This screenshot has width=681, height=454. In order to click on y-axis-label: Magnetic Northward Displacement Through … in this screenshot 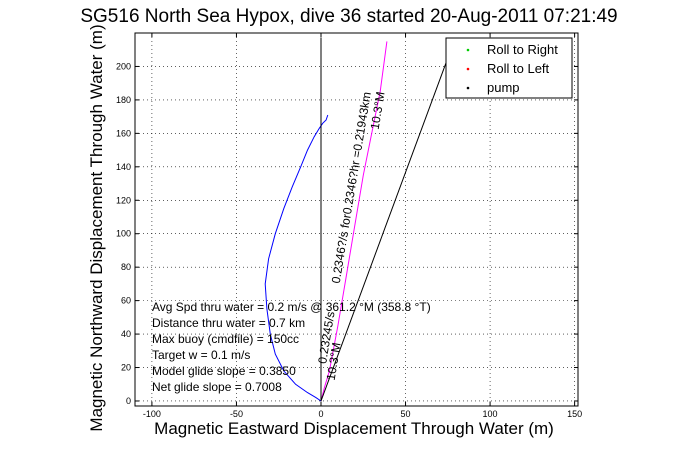, I will do `click(96, 227)`.